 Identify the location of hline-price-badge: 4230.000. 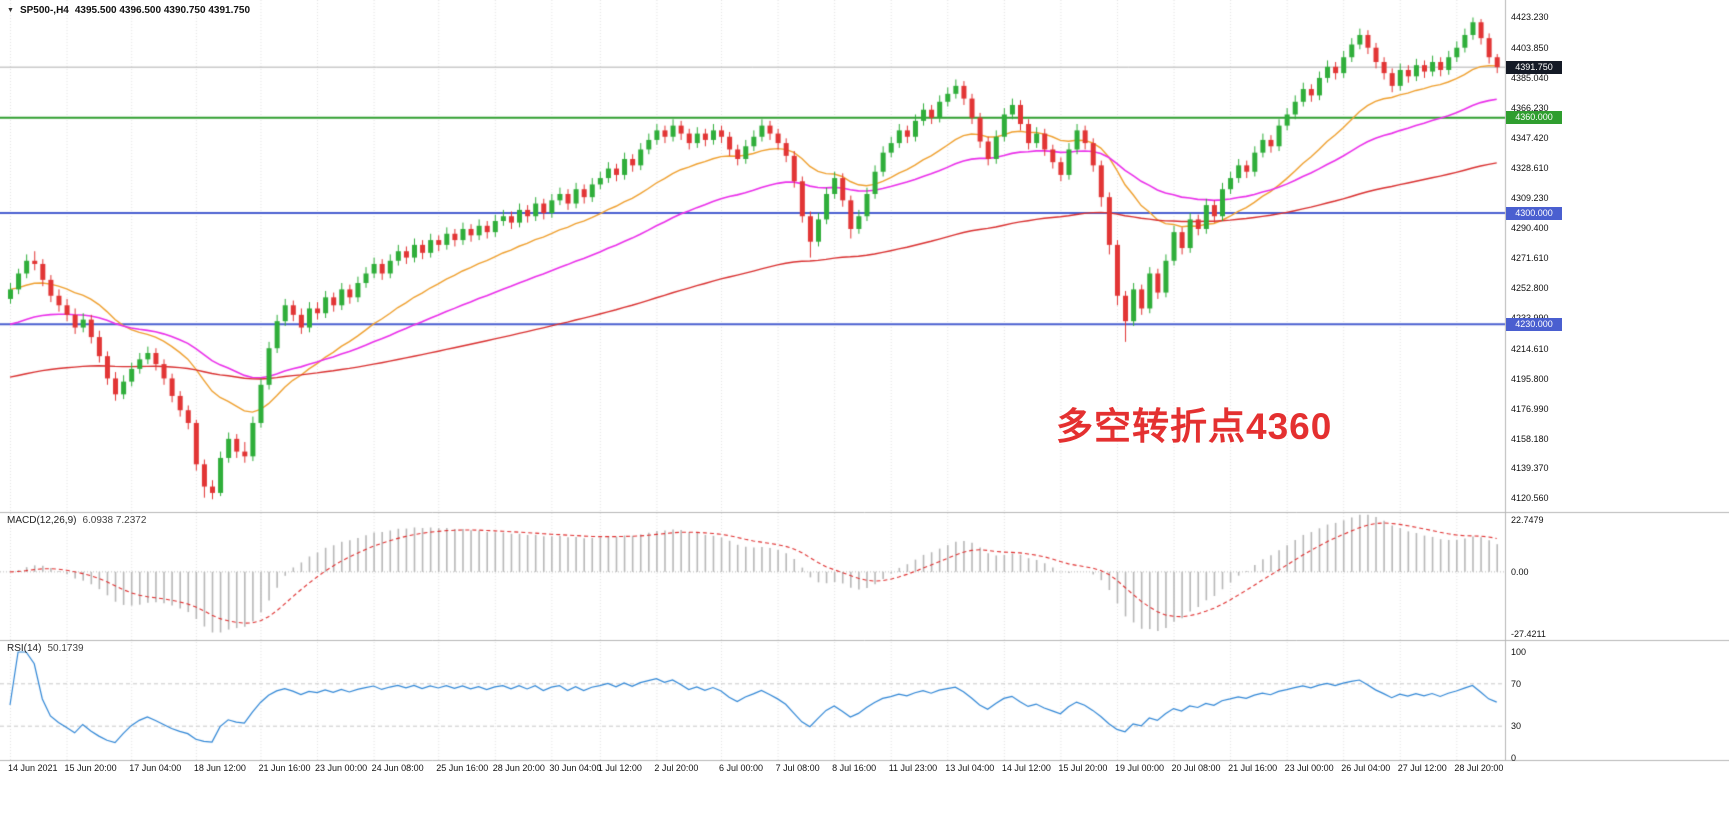
(1534, 324).